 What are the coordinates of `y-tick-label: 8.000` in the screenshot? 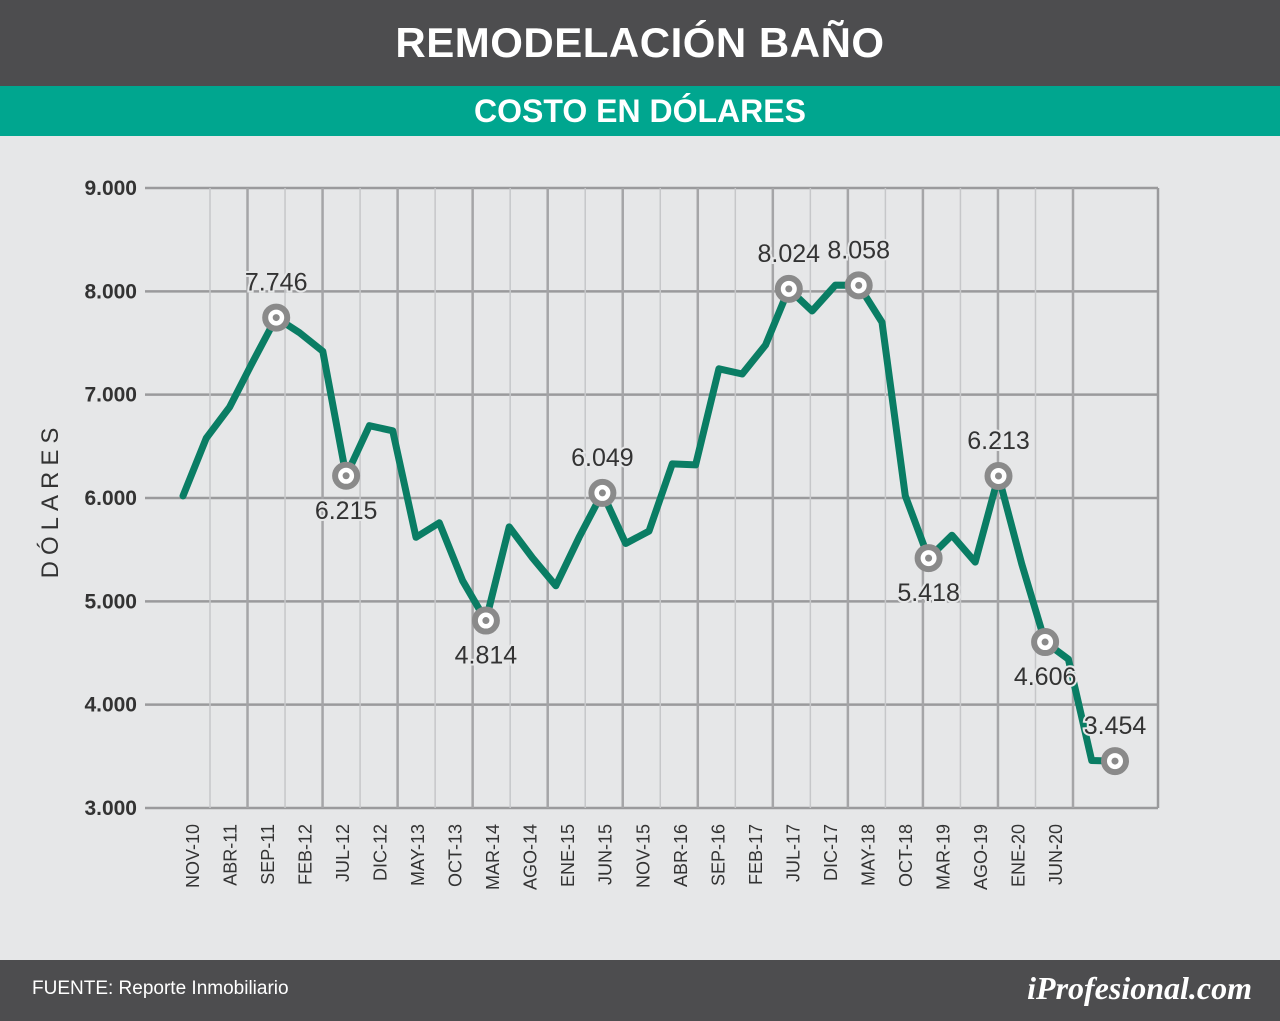 It's located at (110, 291).